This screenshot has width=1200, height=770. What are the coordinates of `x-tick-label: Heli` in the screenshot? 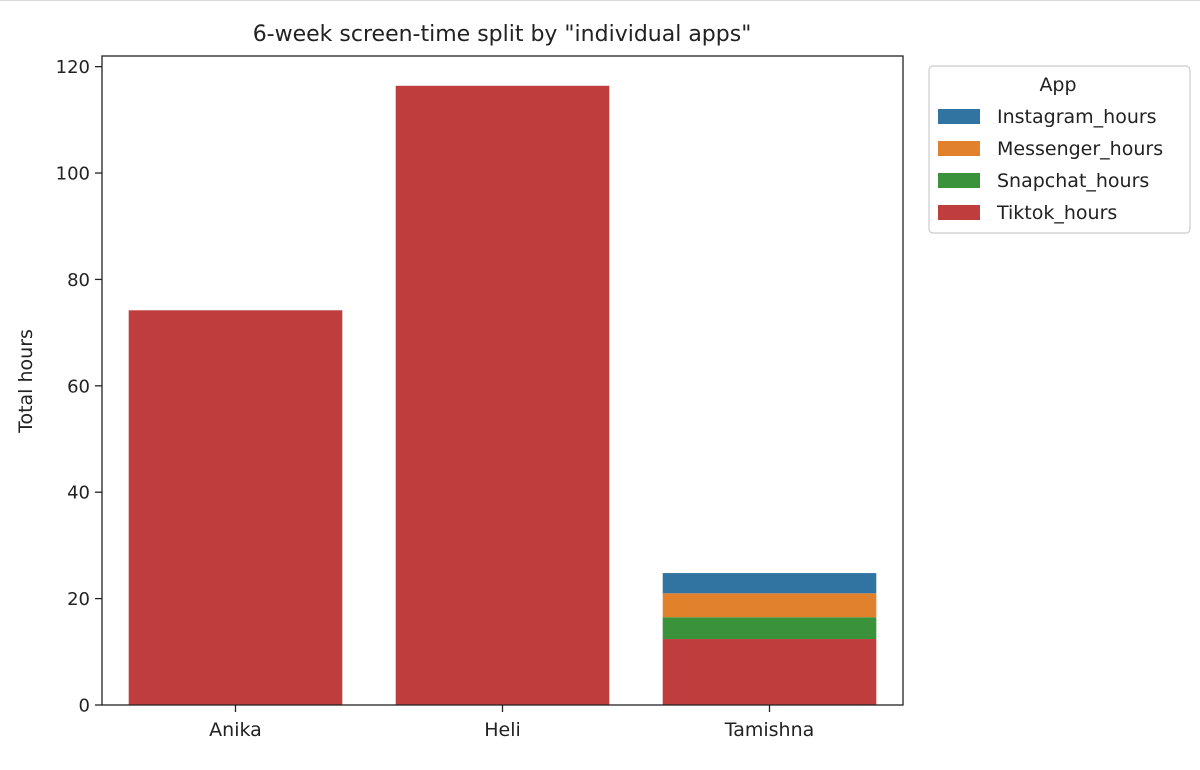 It's located at (502, 730).